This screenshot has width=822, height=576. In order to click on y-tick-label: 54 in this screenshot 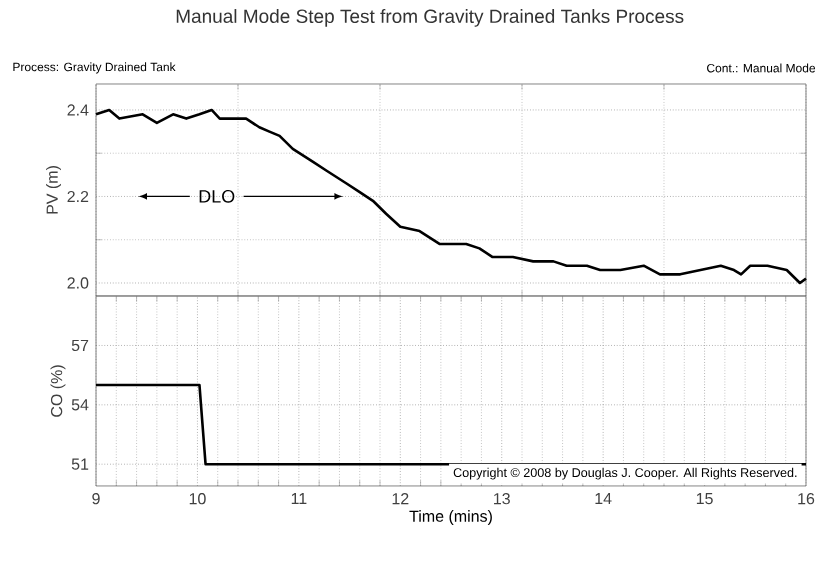, I will do `click(80, 405)`.